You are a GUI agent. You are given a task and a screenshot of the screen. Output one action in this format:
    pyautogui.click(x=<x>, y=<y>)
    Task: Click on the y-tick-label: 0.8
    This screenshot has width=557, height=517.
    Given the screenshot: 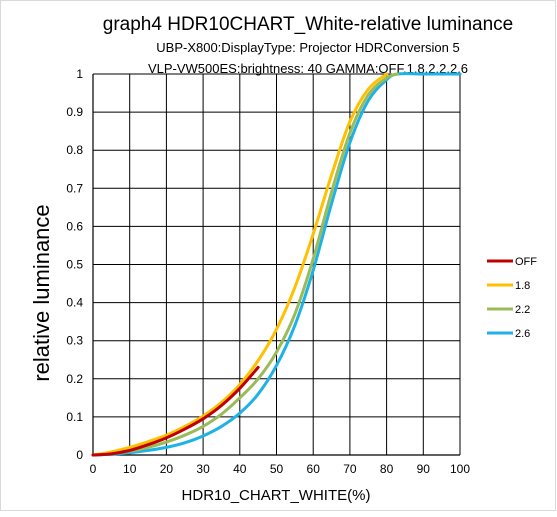 What is the action you would take?
    pyautogui.click(x=74, y=150)
    